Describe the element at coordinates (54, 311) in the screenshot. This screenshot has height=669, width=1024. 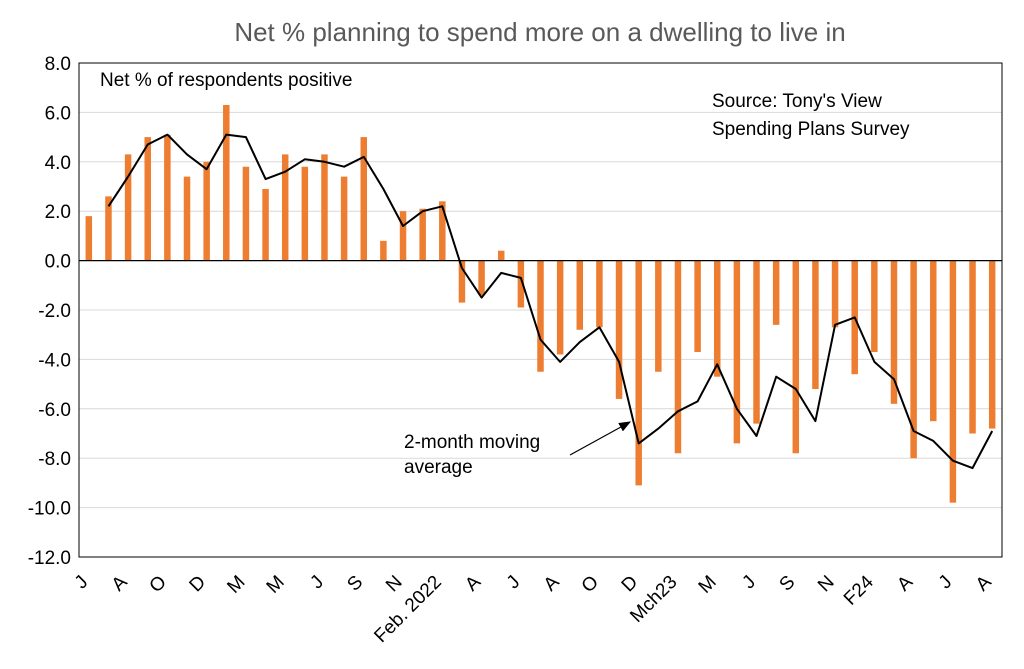
I see `y-tick-label: -2.0` at that location.